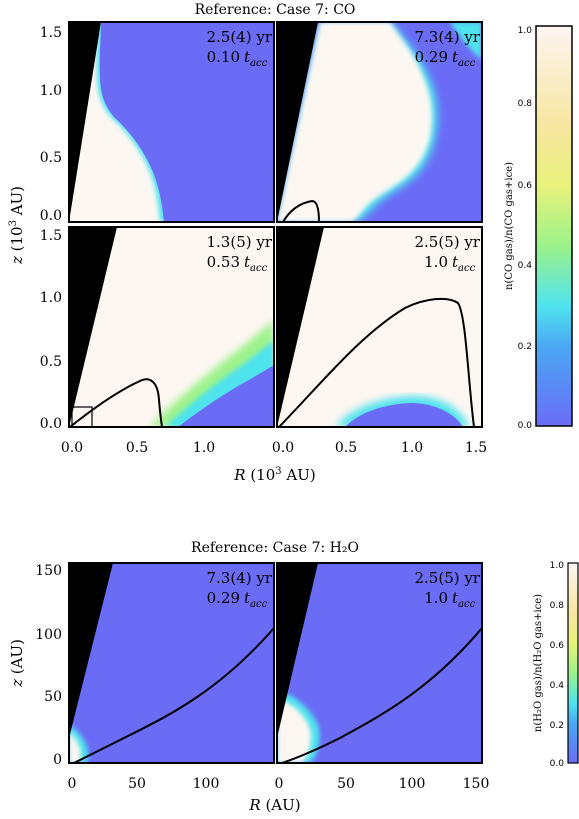 This screenshot has height=819, width=579. What do you see at coordinates (51, 298) in the screenshot?
I see `ytick-co-bot-2: 1.0` at bounding box center [51, 298].